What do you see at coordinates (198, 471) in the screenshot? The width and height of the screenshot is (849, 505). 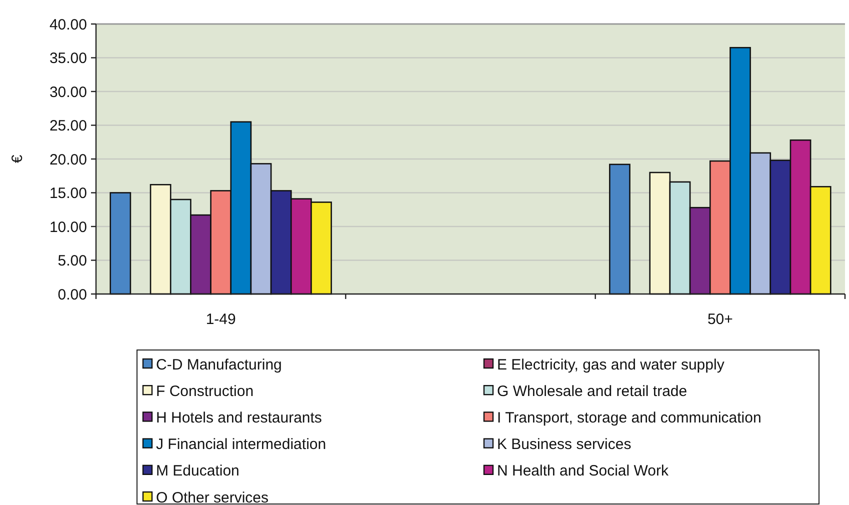 I see `legend-label: M Education` at bounding box center [198, 471].